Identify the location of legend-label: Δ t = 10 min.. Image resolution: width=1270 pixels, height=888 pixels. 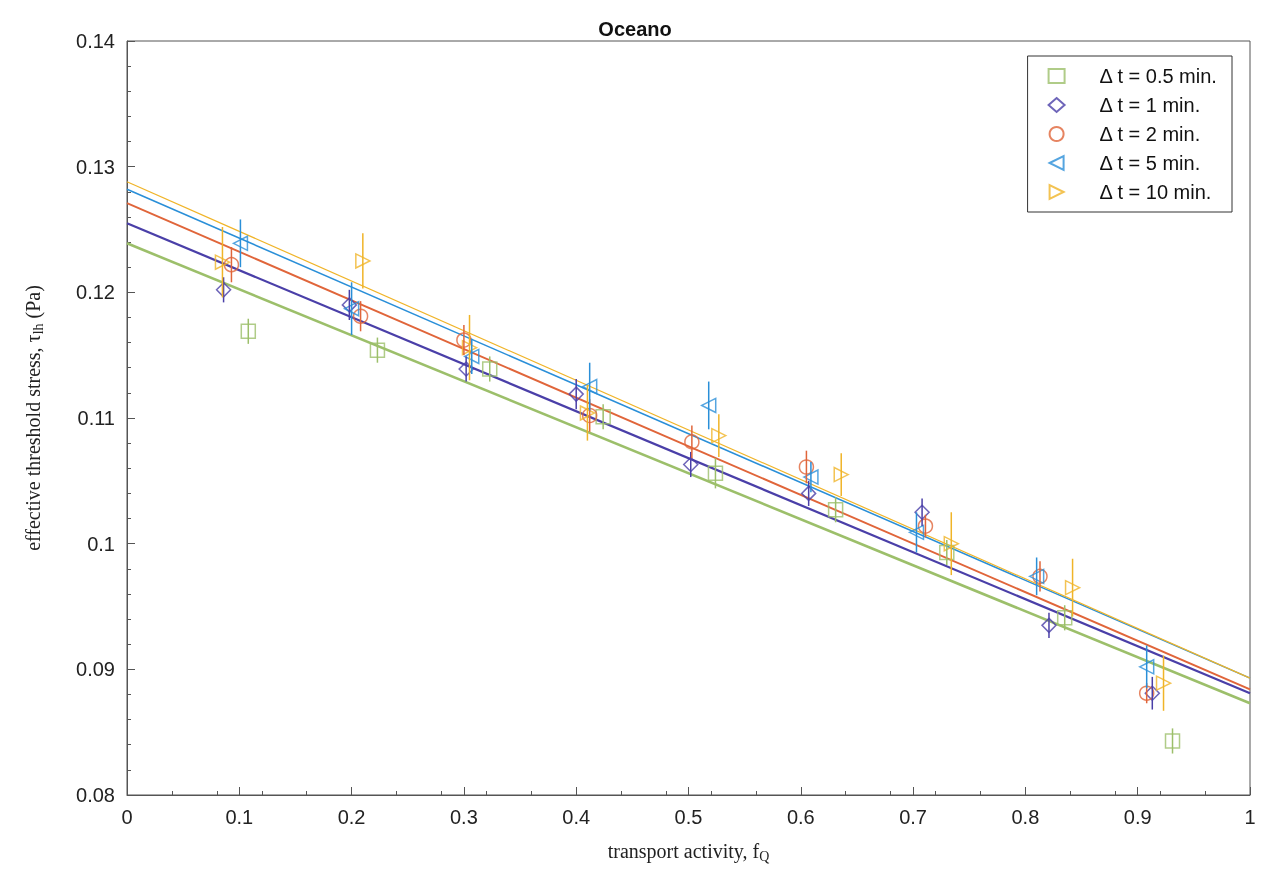
(1155, 192).